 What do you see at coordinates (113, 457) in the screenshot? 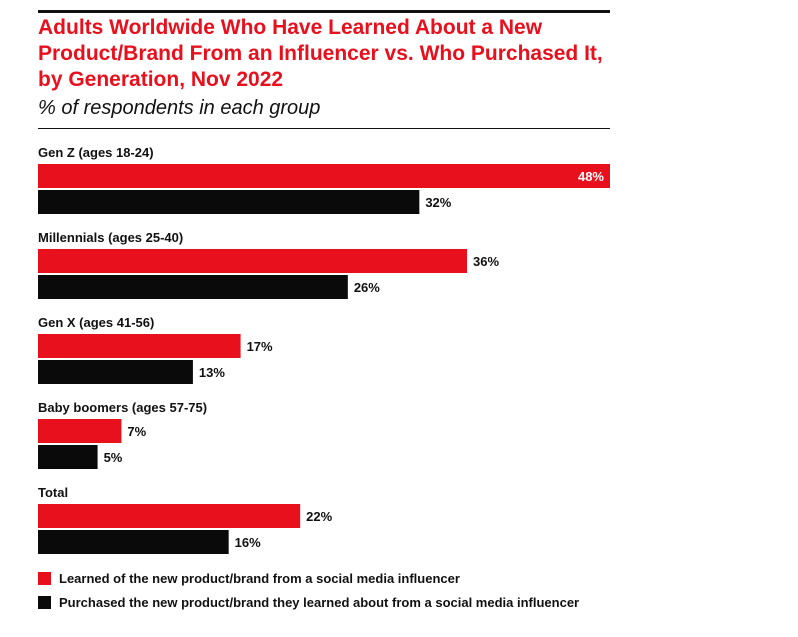
I see `value-label-purchased: 5%` at bounding box center [113, 457].